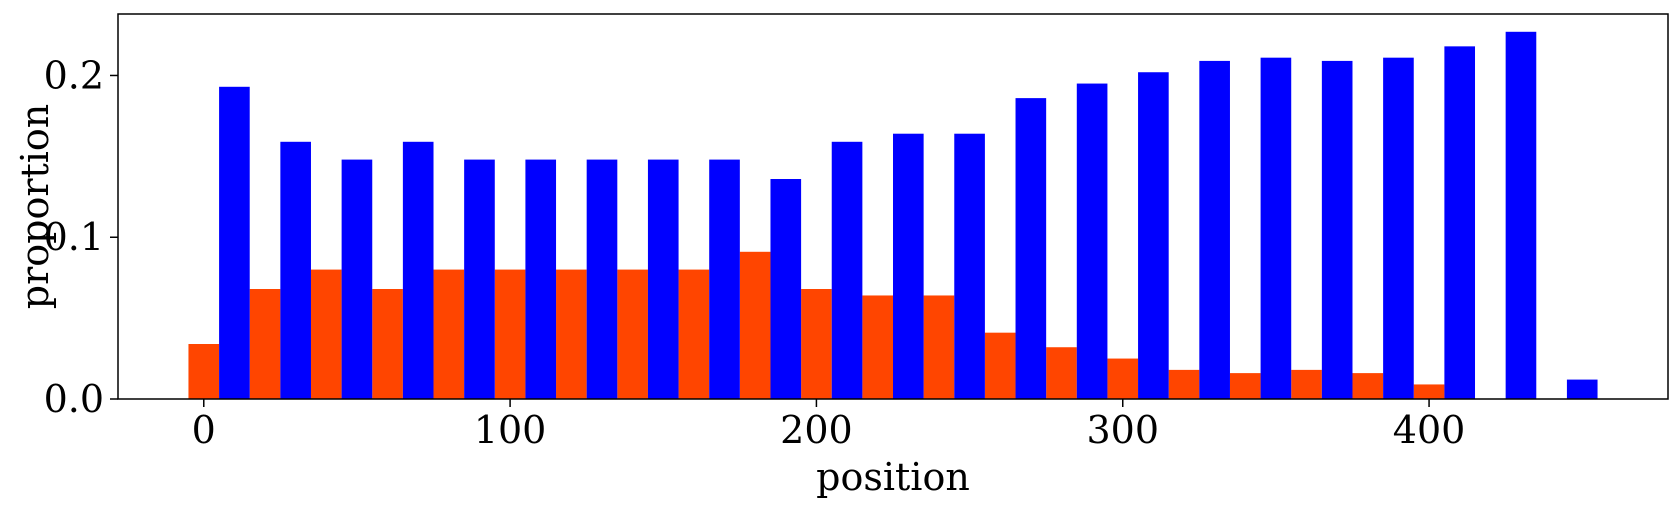 The height and width of the screenshot is (507, 1680). Describe the element at coordinates (74, 237) in the screenshot. I see `y-tick-label: 0.1` at that location.